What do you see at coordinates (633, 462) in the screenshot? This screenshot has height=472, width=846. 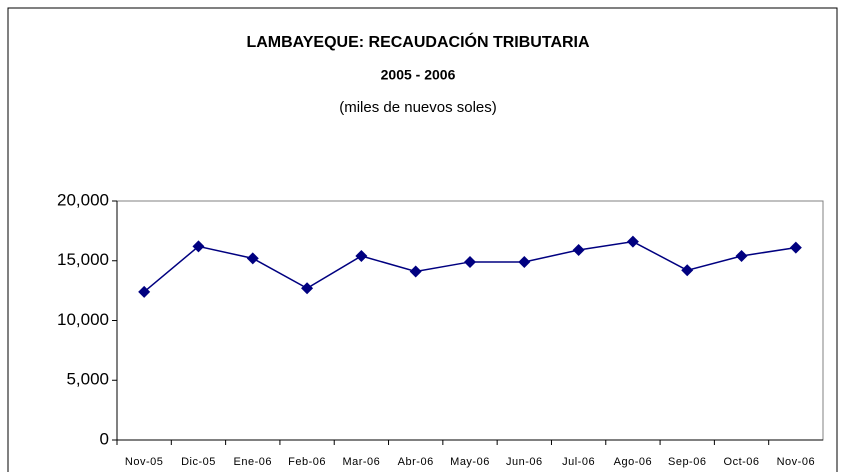 I see `x-tick-label: Ago-06` at bounding box center [633, 462].